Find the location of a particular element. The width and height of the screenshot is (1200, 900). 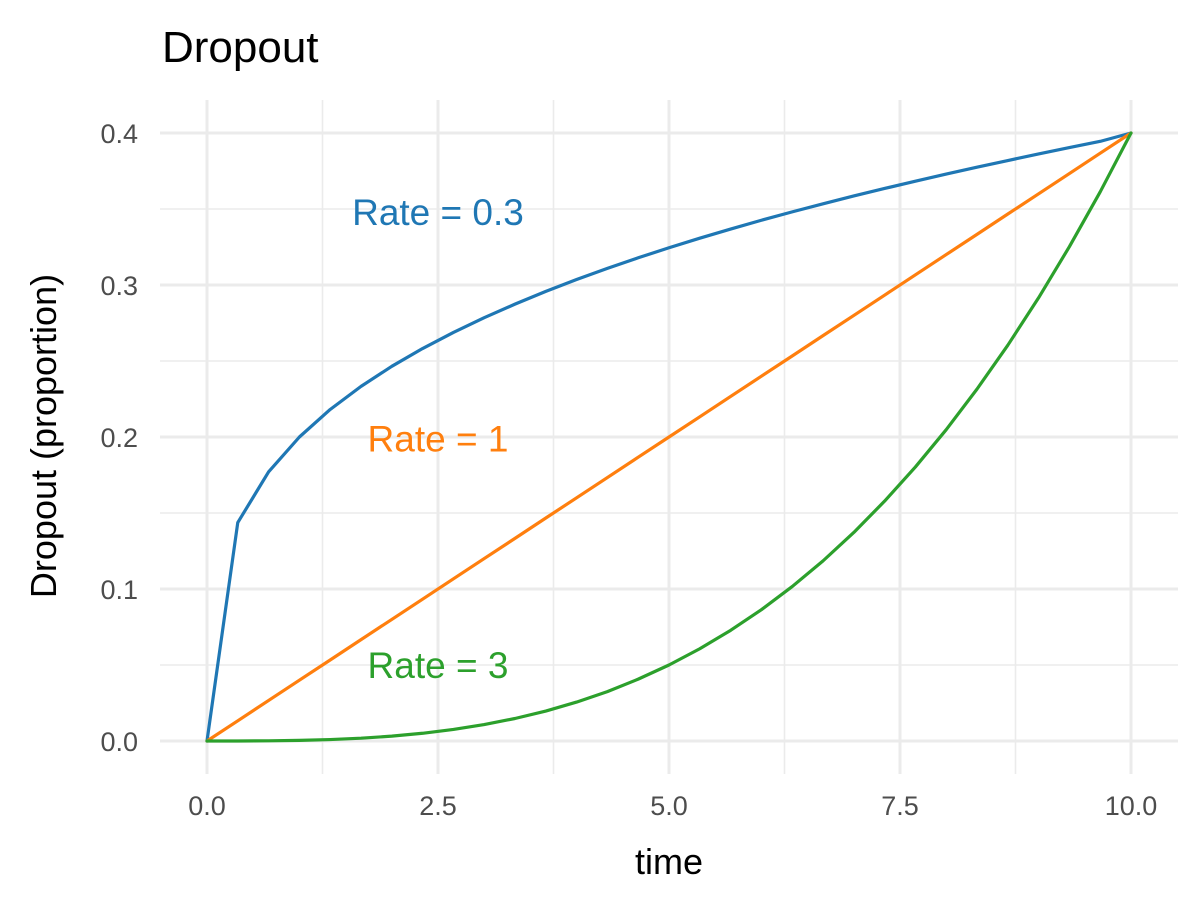

y-axis-ticks: 0.0 0.1 0.2 0.3 0.4 is located at coordinates (119, 438).